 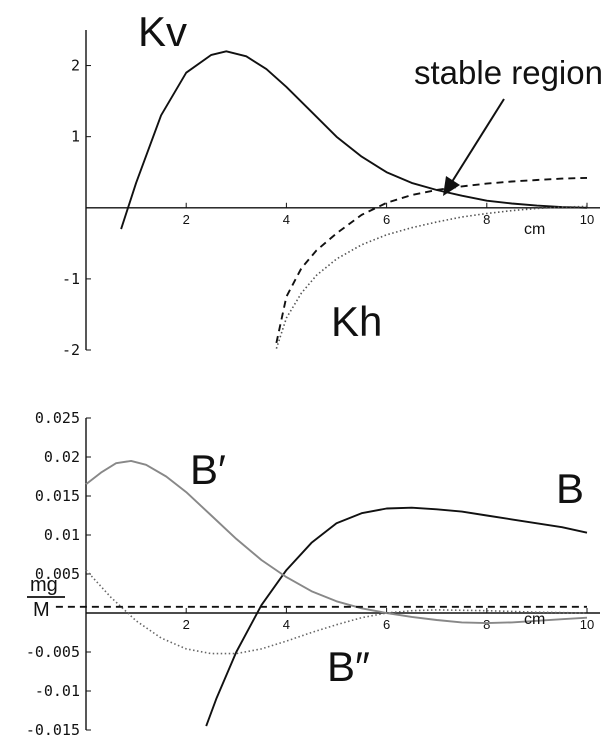 I want to click on bottom-x-unit: cm, so click(x=534, y=619).